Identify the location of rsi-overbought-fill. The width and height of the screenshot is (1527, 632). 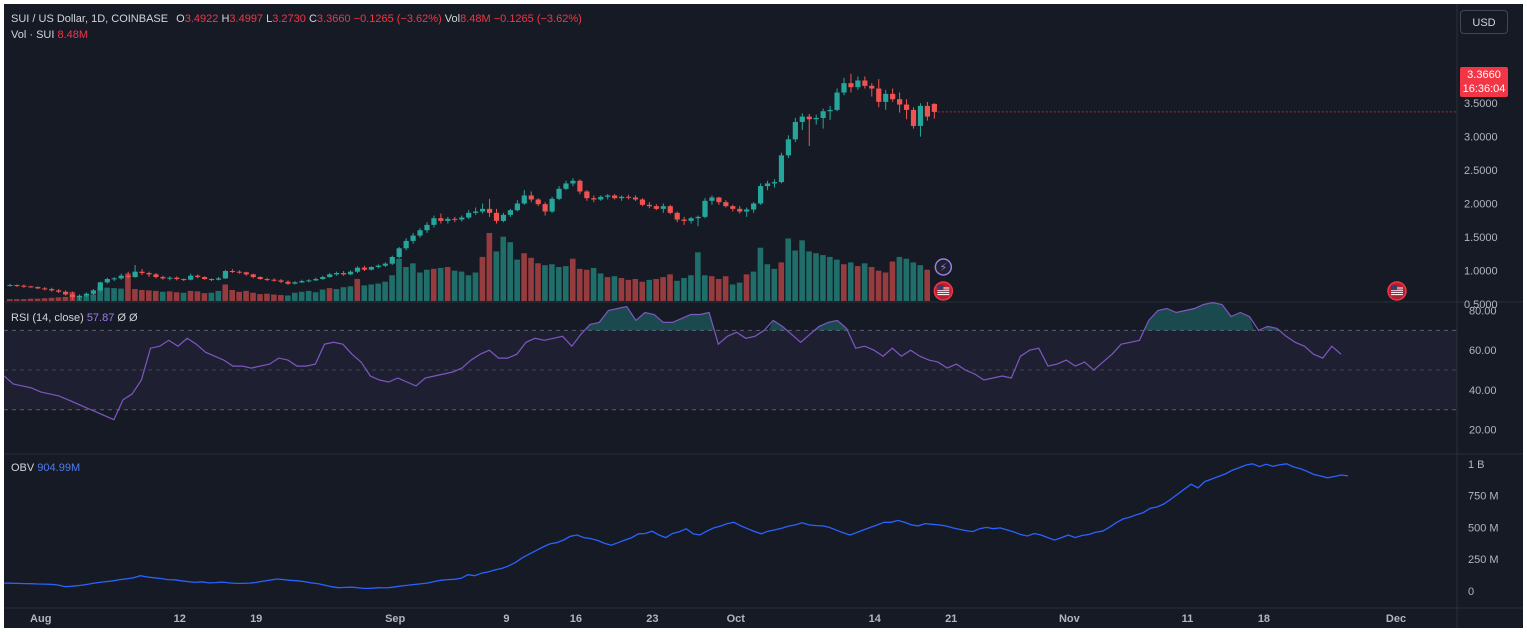
(833, 325).